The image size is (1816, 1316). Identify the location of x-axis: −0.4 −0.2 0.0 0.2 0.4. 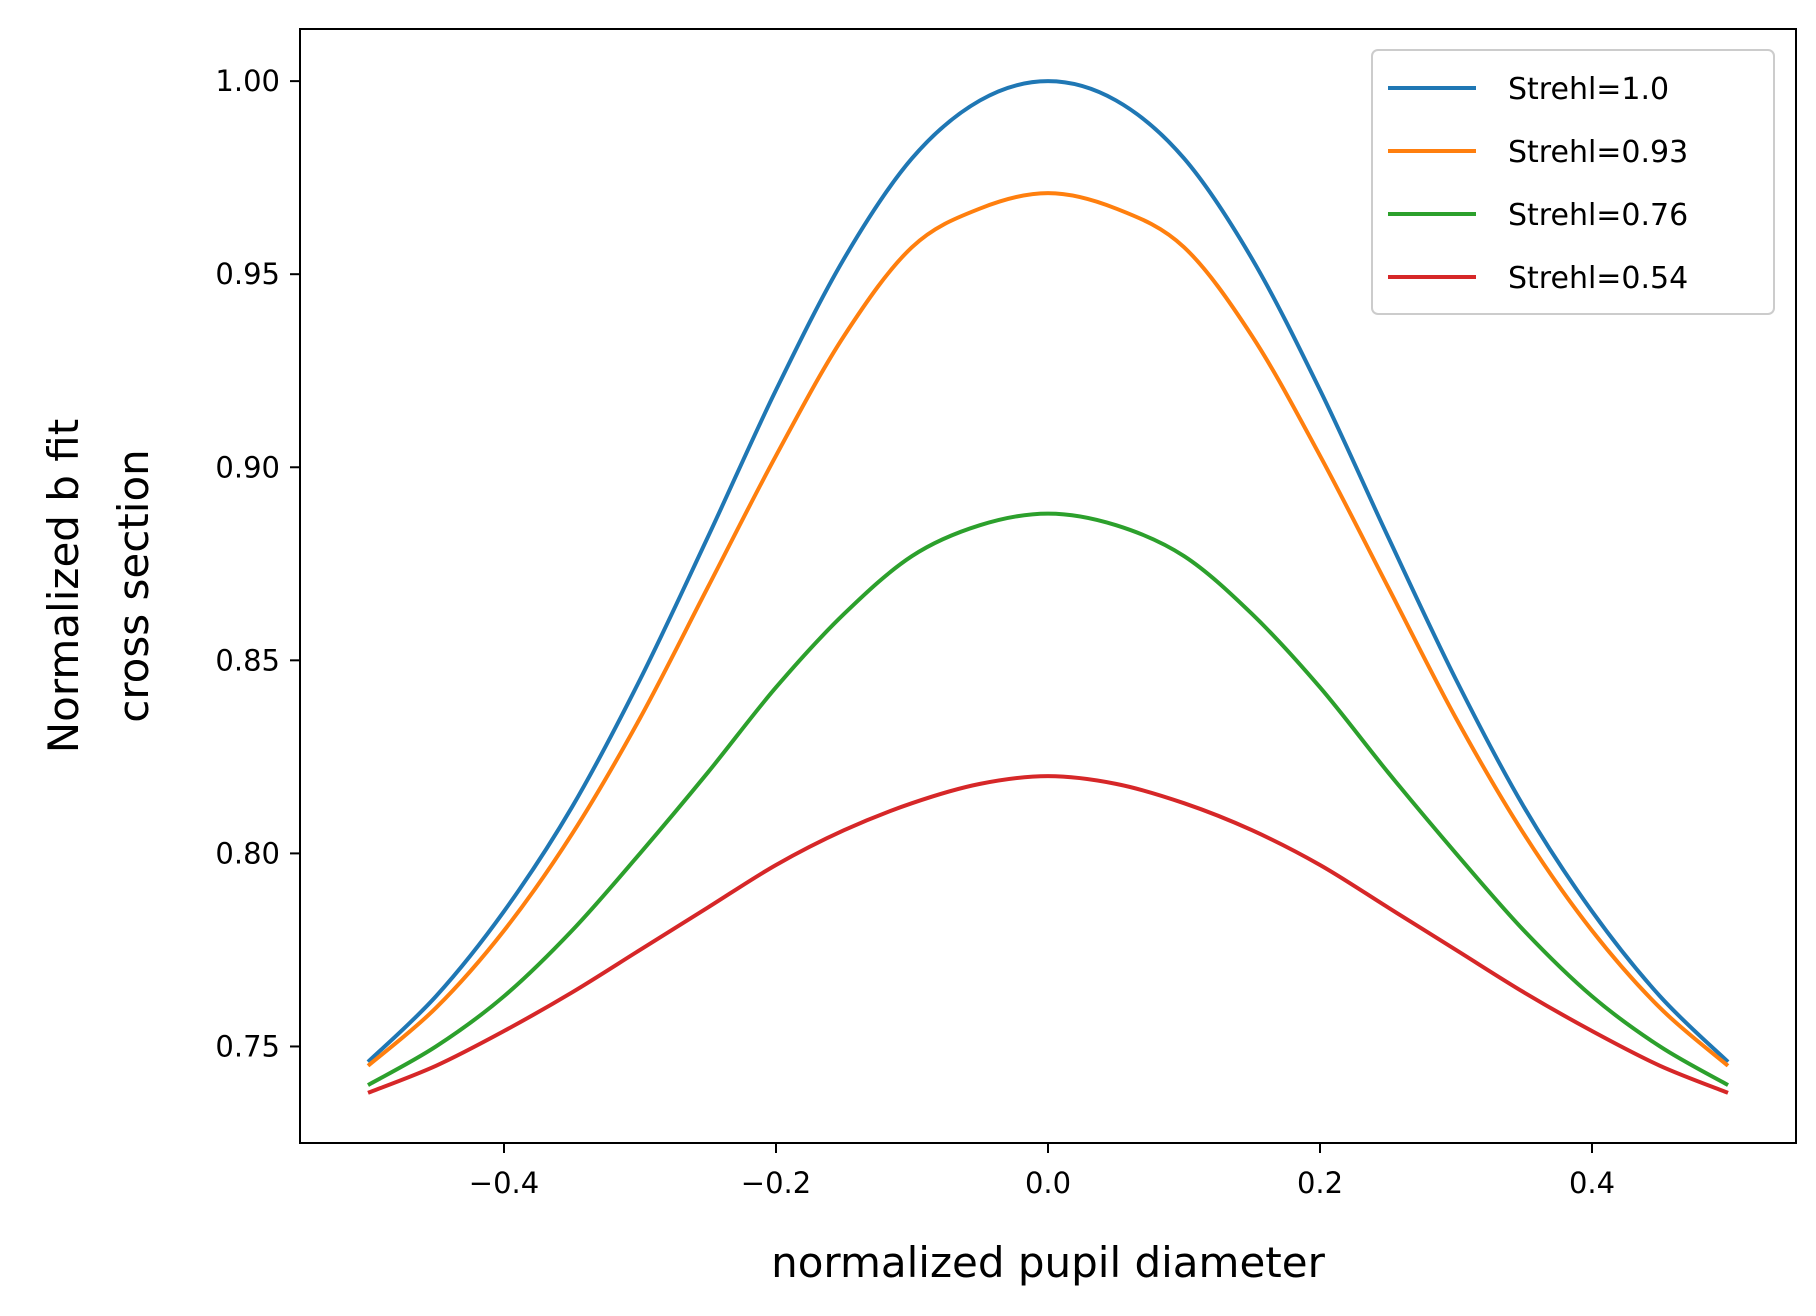
(1042, 1171).